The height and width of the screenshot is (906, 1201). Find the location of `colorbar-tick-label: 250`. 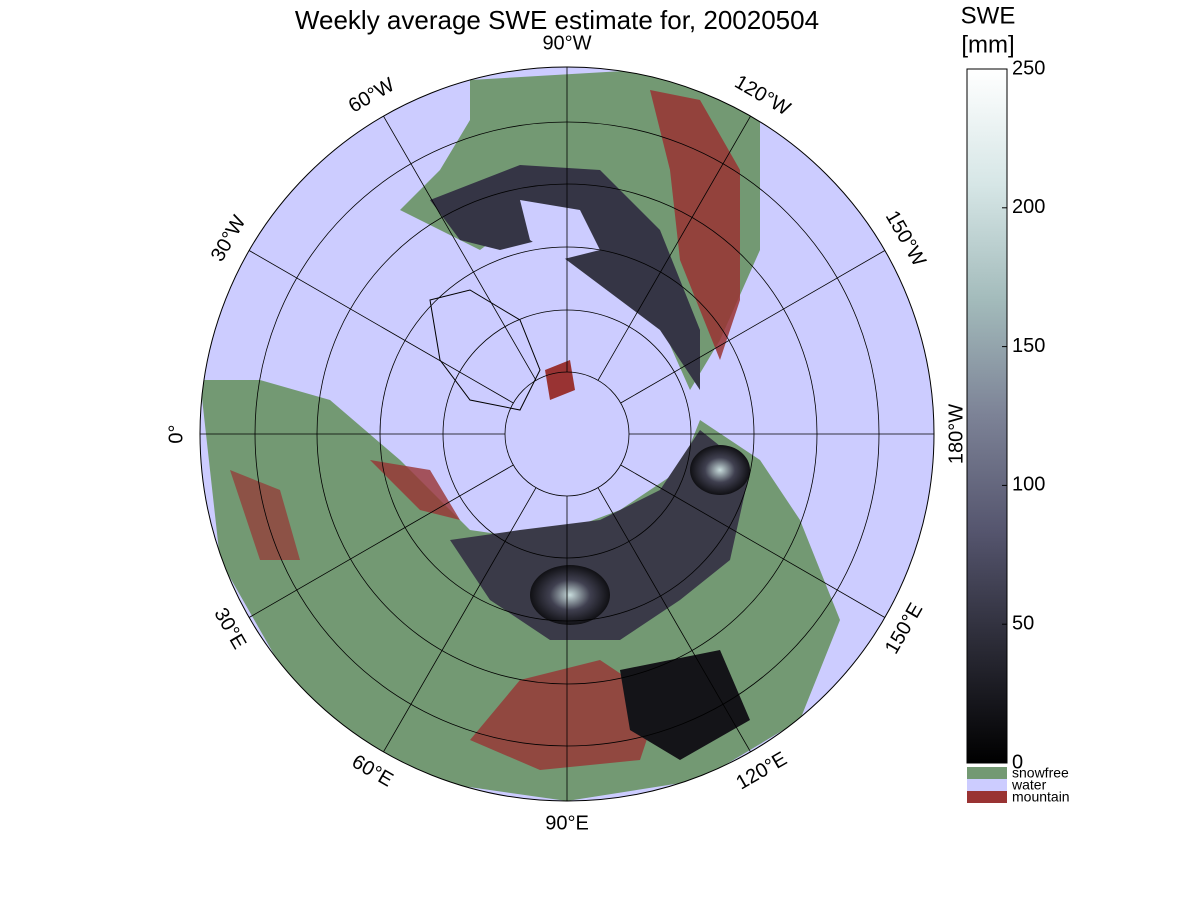

colorbar-tick-label: 250 is located at coordinates (1028, 68).